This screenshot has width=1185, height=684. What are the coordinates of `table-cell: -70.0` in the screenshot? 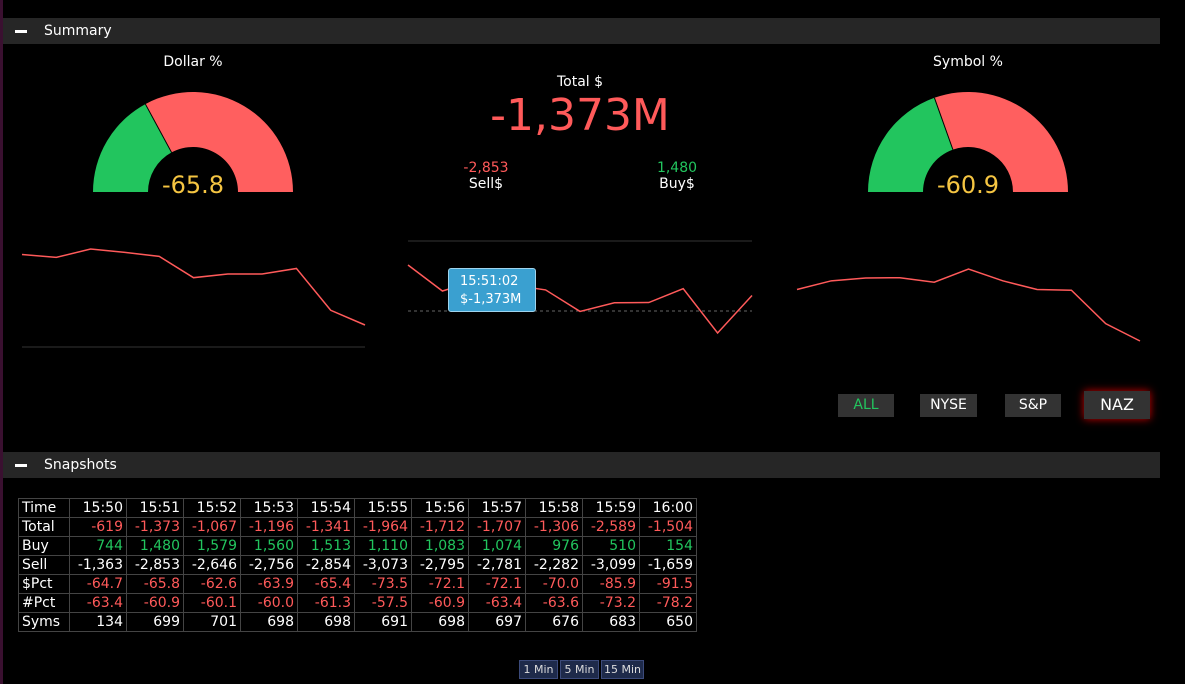 It's located at (554, 584).